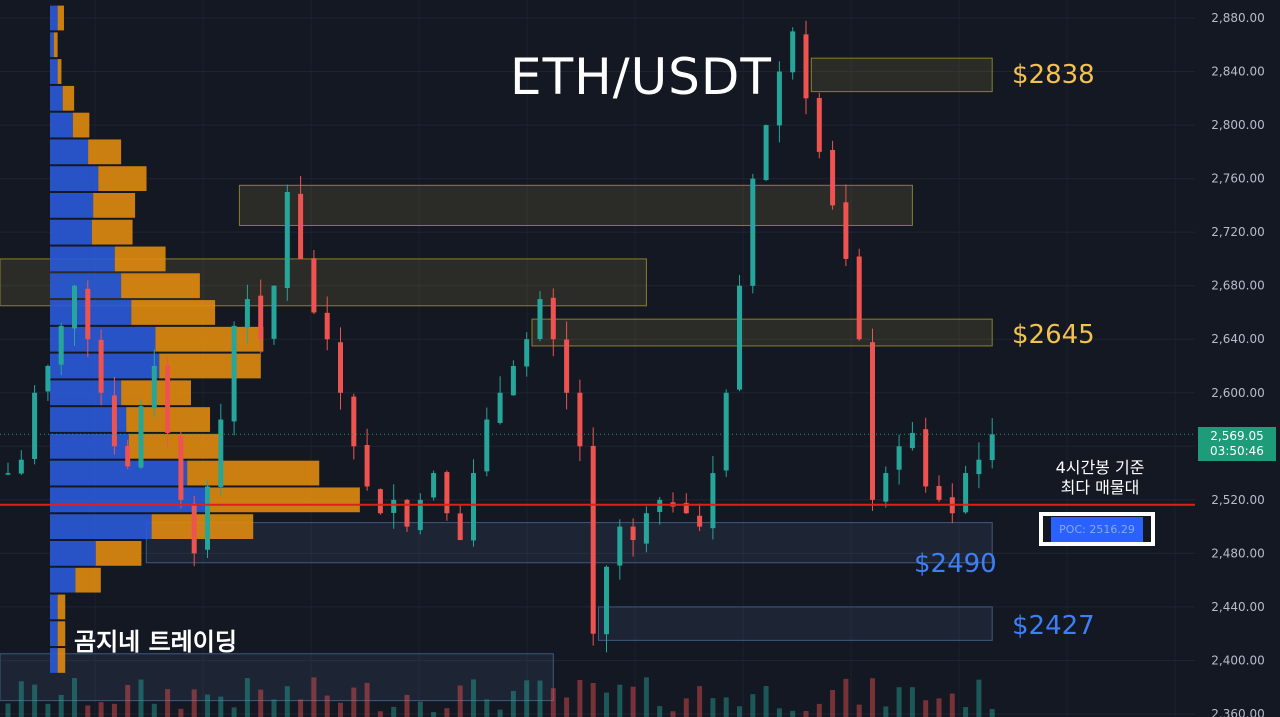 Image resolution: width=1280 pixels, height=717 pixels. I want to click on price-label-2427: $2427, so click(1053, 626).